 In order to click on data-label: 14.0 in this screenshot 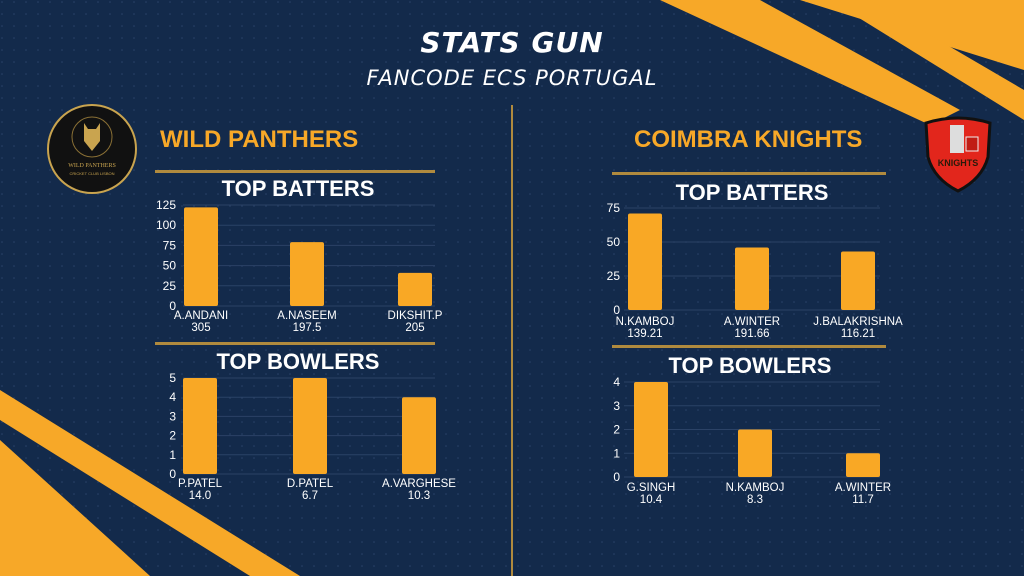, I will do `click(200, 496)`.